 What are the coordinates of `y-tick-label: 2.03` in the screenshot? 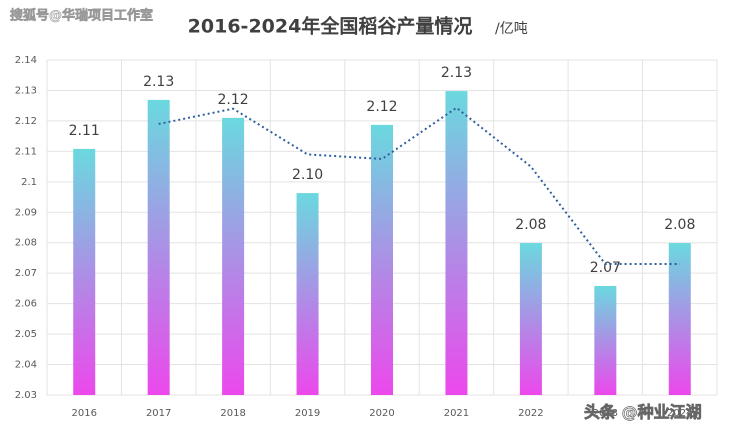 It's located at (26, 395).